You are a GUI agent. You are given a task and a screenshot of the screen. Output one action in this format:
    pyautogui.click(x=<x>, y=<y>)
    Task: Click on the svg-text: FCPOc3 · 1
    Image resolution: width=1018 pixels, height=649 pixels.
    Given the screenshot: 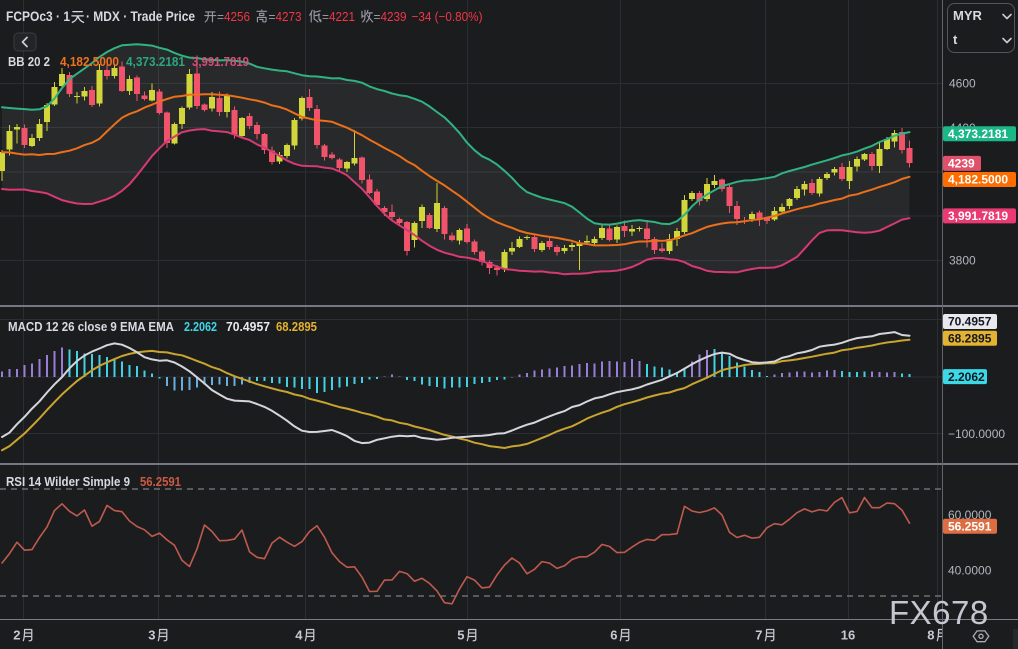 What is the action you would take?
    pyautogui.click(x=38, y=16)
    